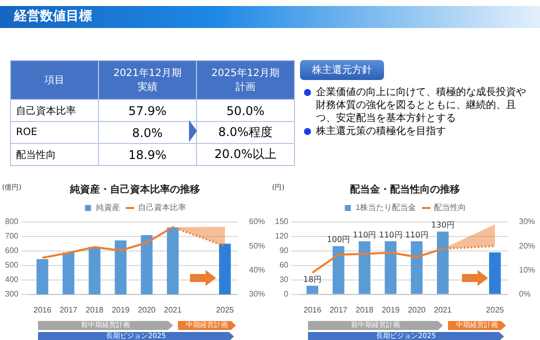  Describe the element at coordinates (257, 245) in the screenshot. I see `y2-tick-label: 50%` at that location.